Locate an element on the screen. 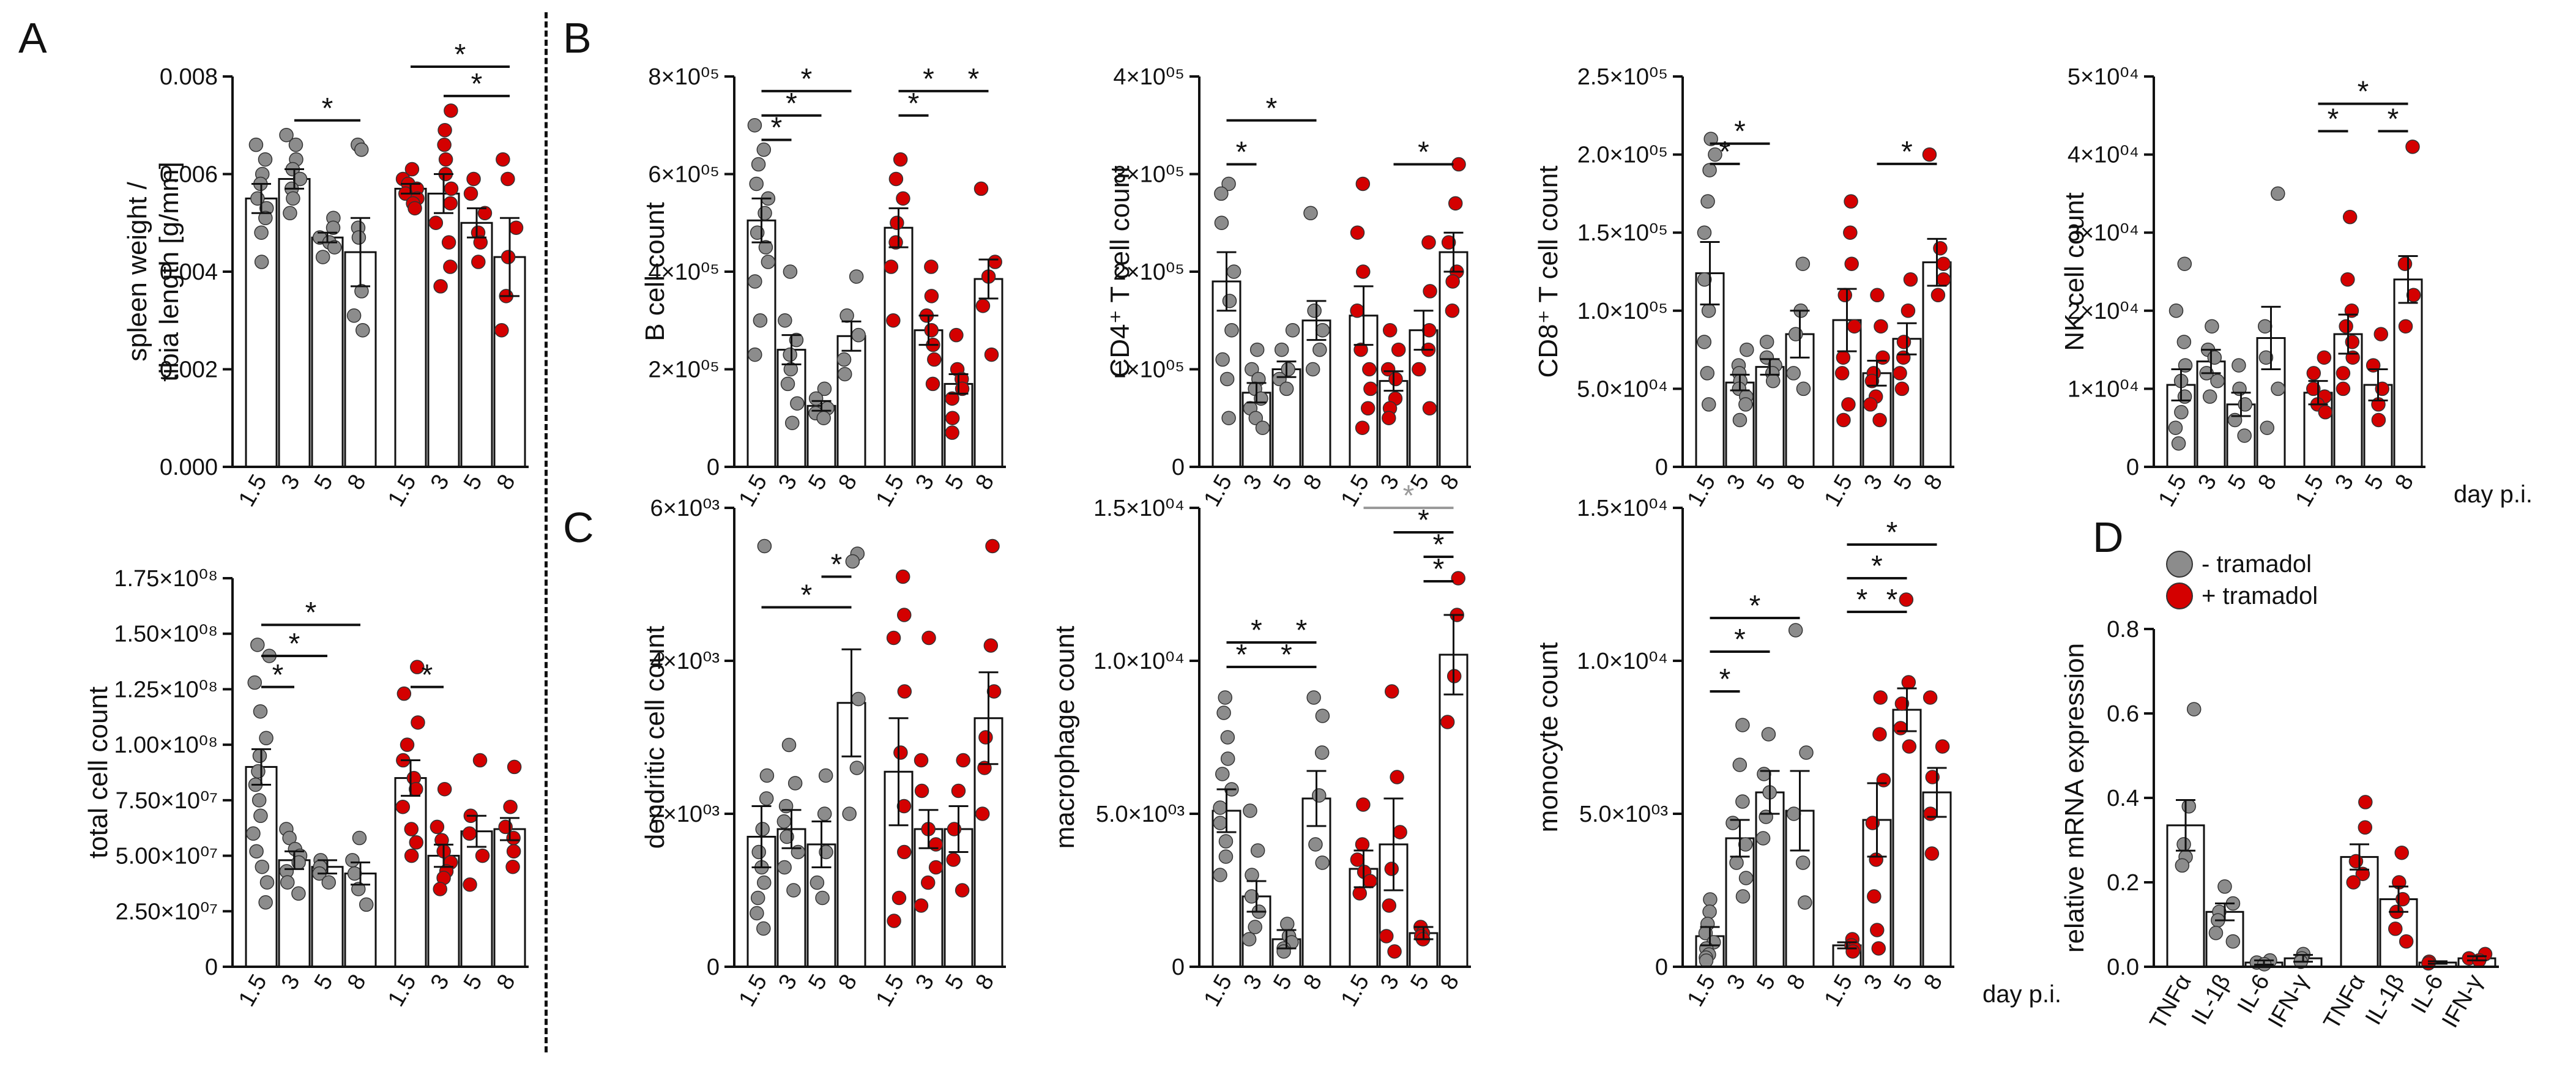 The height and width of the screenshot is (1072, 2576). y-tick-label: 1.50×10⁰⁸ is located at coordinates (166, 634).